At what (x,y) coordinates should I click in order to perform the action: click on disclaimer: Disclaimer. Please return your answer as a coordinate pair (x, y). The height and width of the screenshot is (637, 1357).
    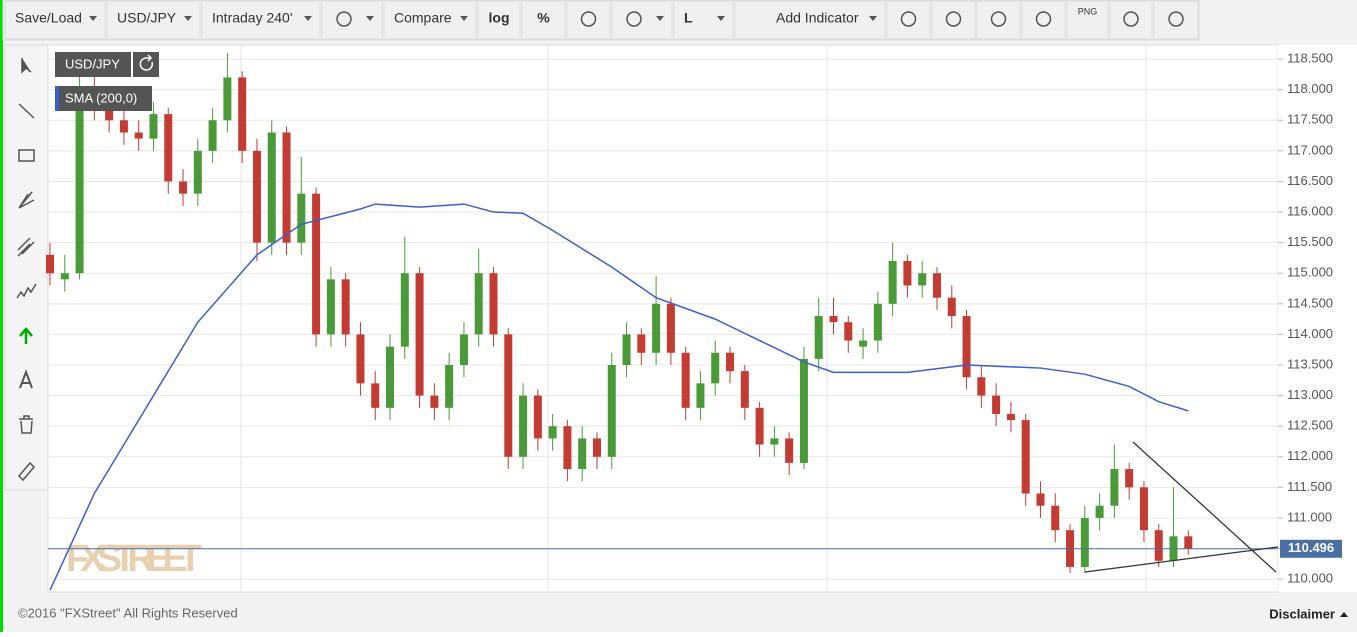
    Looking at the image, I should click on (1302, 613).